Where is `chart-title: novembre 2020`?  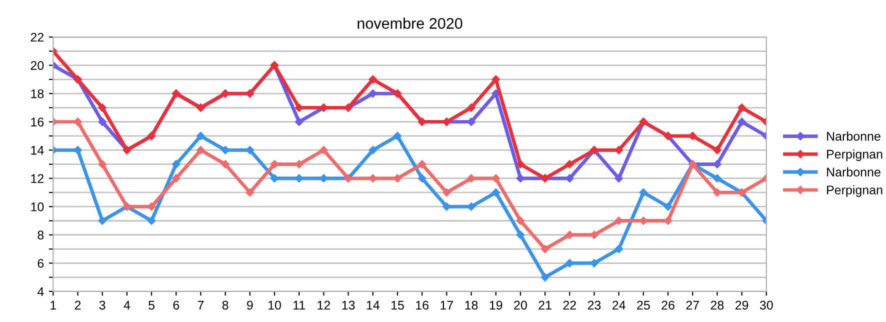 chart-title: novembre 2020 is located at coordinates (410, 23).